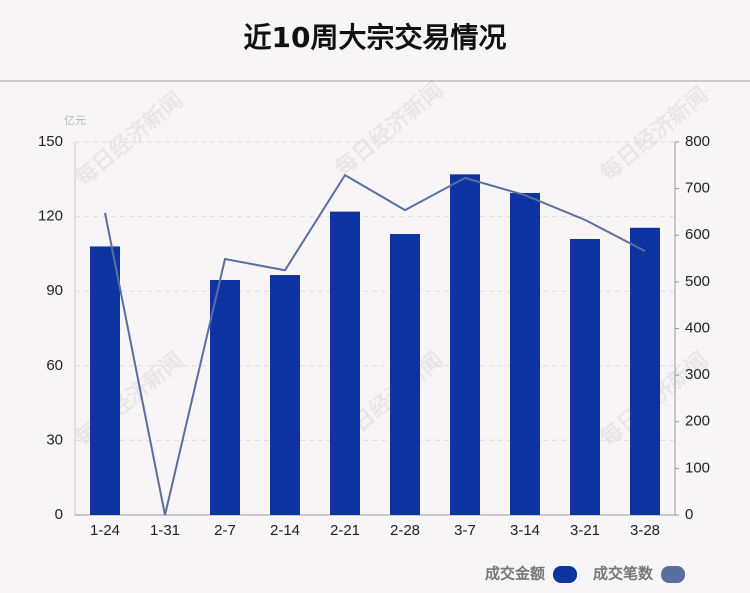 This screenshot has height=593, width=750. Describe the element at coordinates (375, 37) in the screenshot. I see `chart-title: 近10周大宗交易情况` at that location.